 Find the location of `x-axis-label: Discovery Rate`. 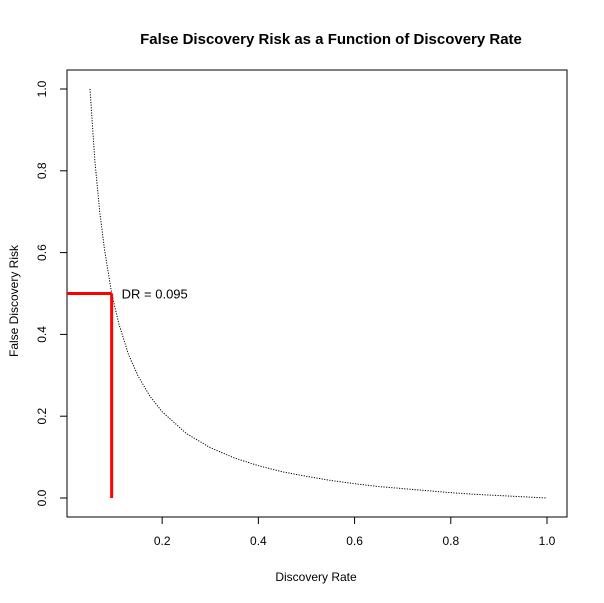

x-axis-label: Discovery Rate is located at coordinates (316, 577).